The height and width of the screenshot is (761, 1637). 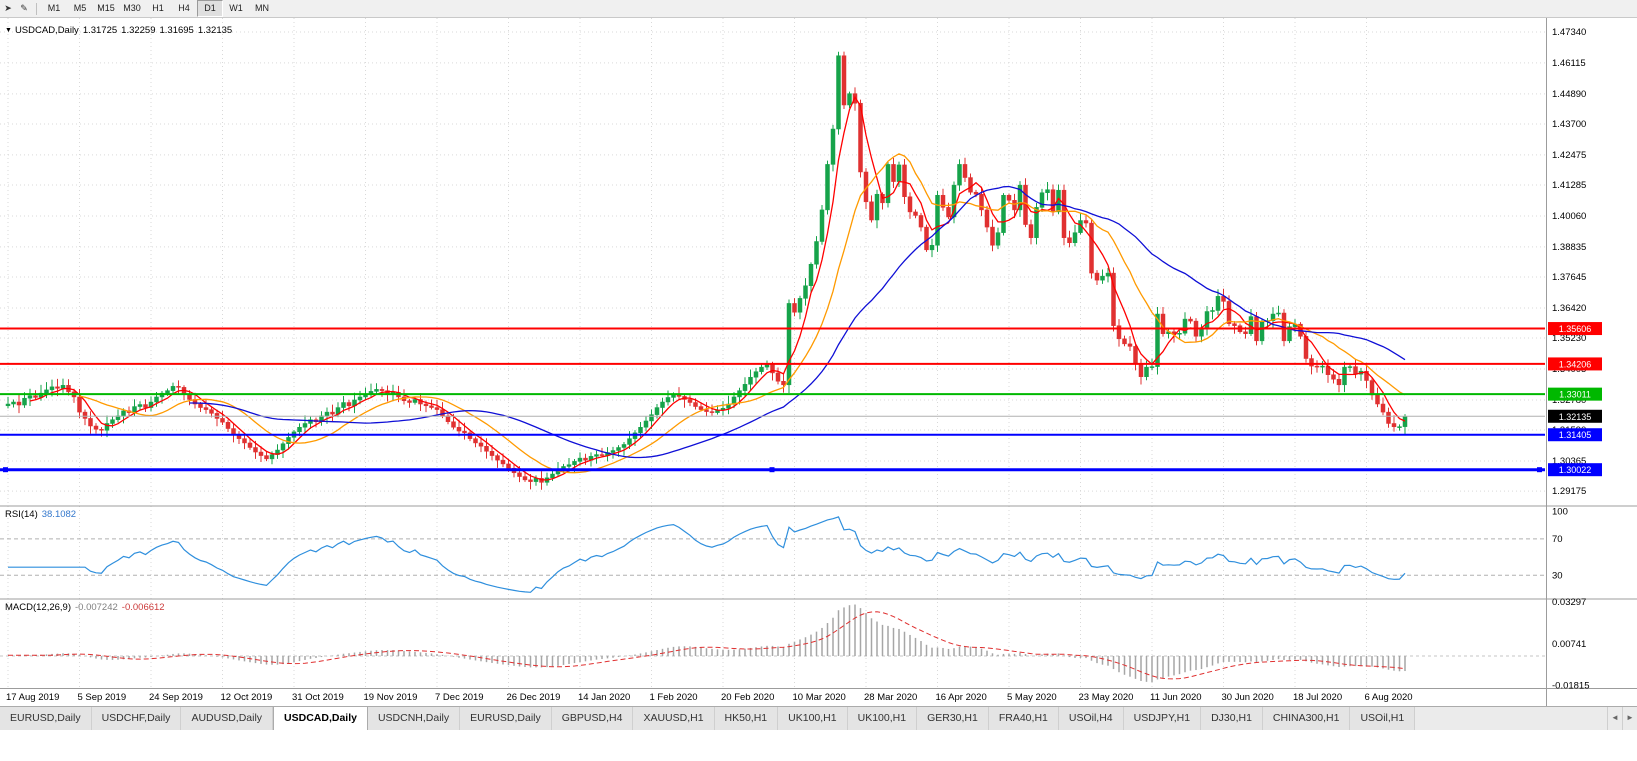 What do you see at coordinates (1023, 718) in the screenshot?
I see `chart-tab-fra40-h1: FRA40,H1` at bounding box center [1023, 718].